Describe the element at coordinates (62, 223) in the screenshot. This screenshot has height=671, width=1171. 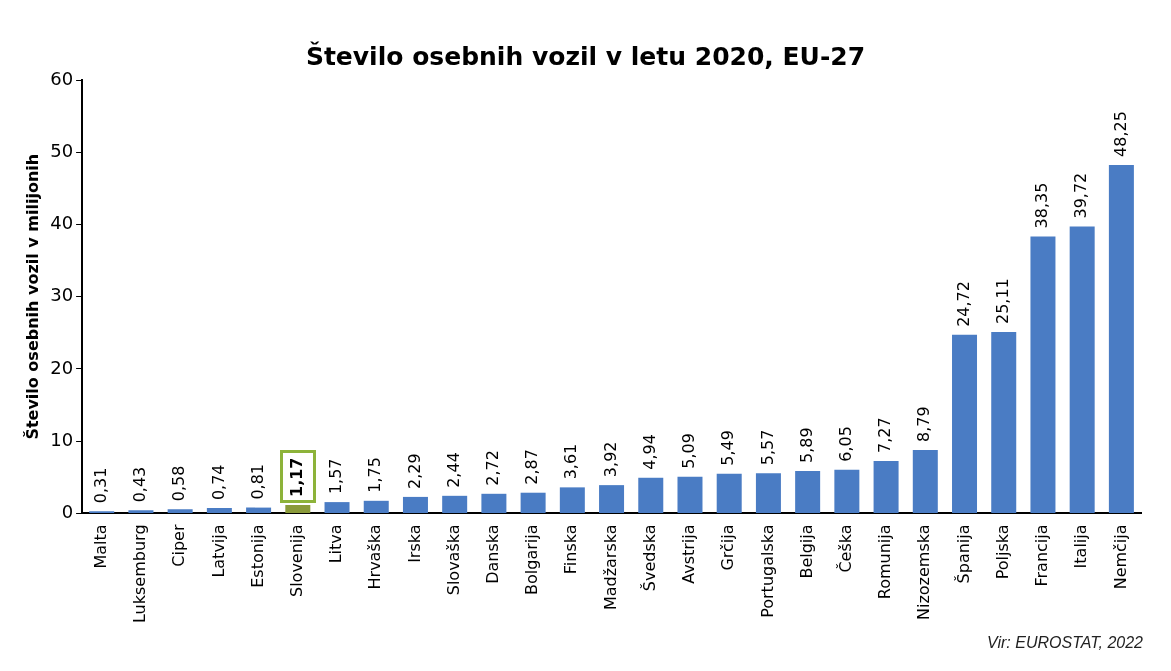
I see `y-tick-label: 40` at that location.